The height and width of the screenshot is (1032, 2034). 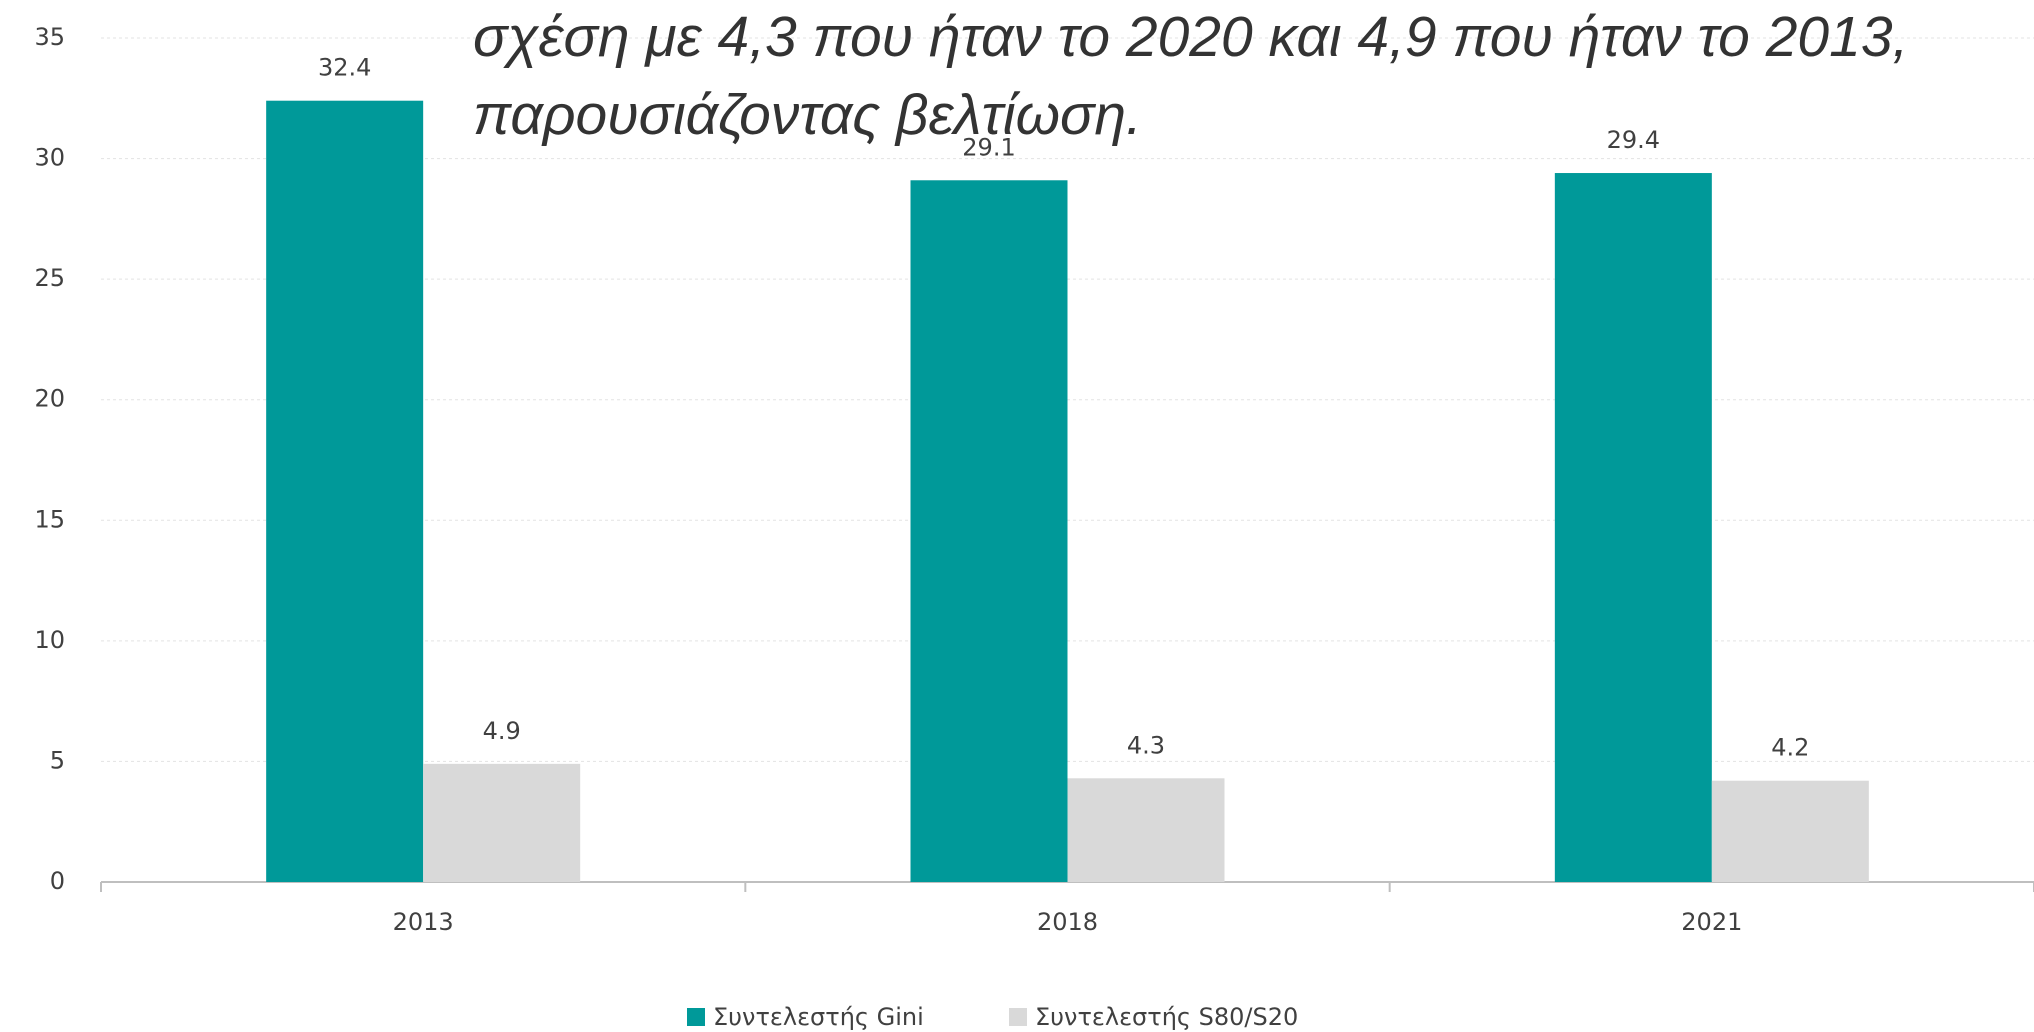 I want to click on data-label: 32.4, so click(x=344, y=68).